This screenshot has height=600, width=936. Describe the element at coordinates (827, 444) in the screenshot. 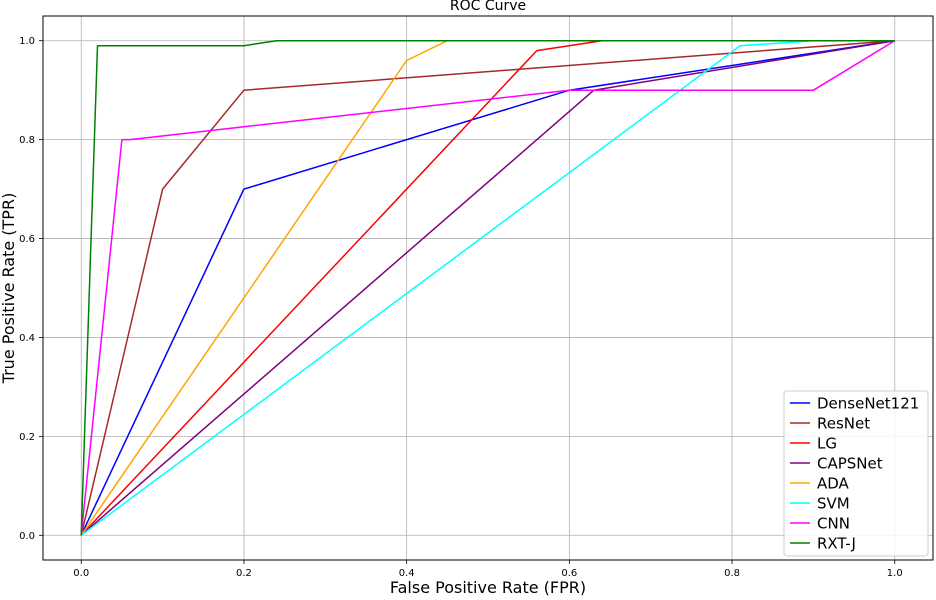

I see `legend-label-lg: LG` at that location.